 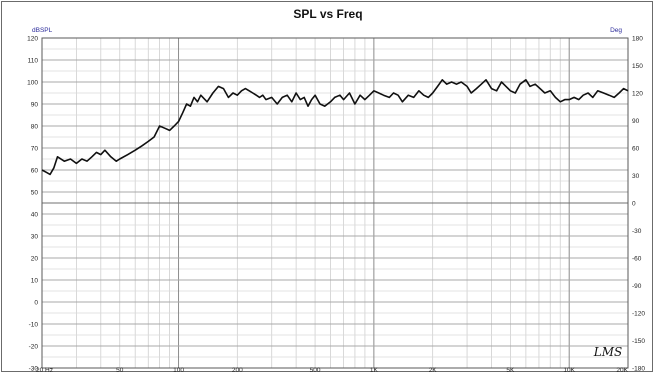 I want to click on y-left-tick-label: 40, so click(x=35, y=214).